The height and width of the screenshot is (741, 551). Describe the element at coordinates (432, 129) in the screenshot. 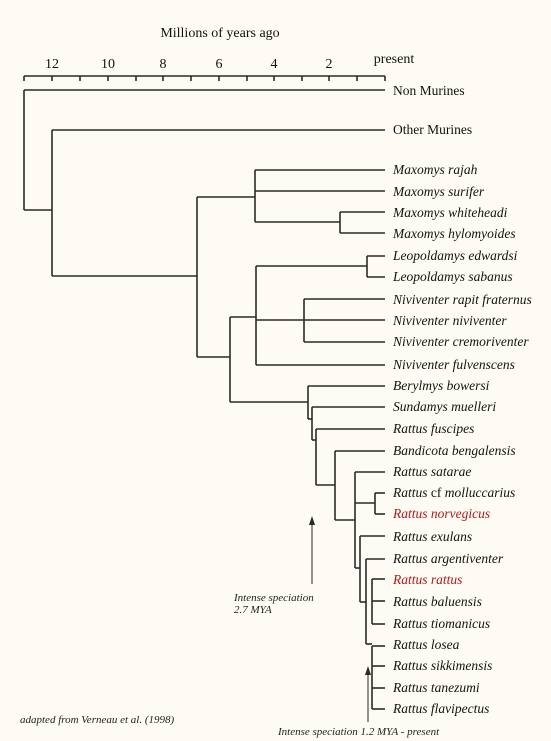

I see `taxon-label-other-murines: Other Murines` at that location.